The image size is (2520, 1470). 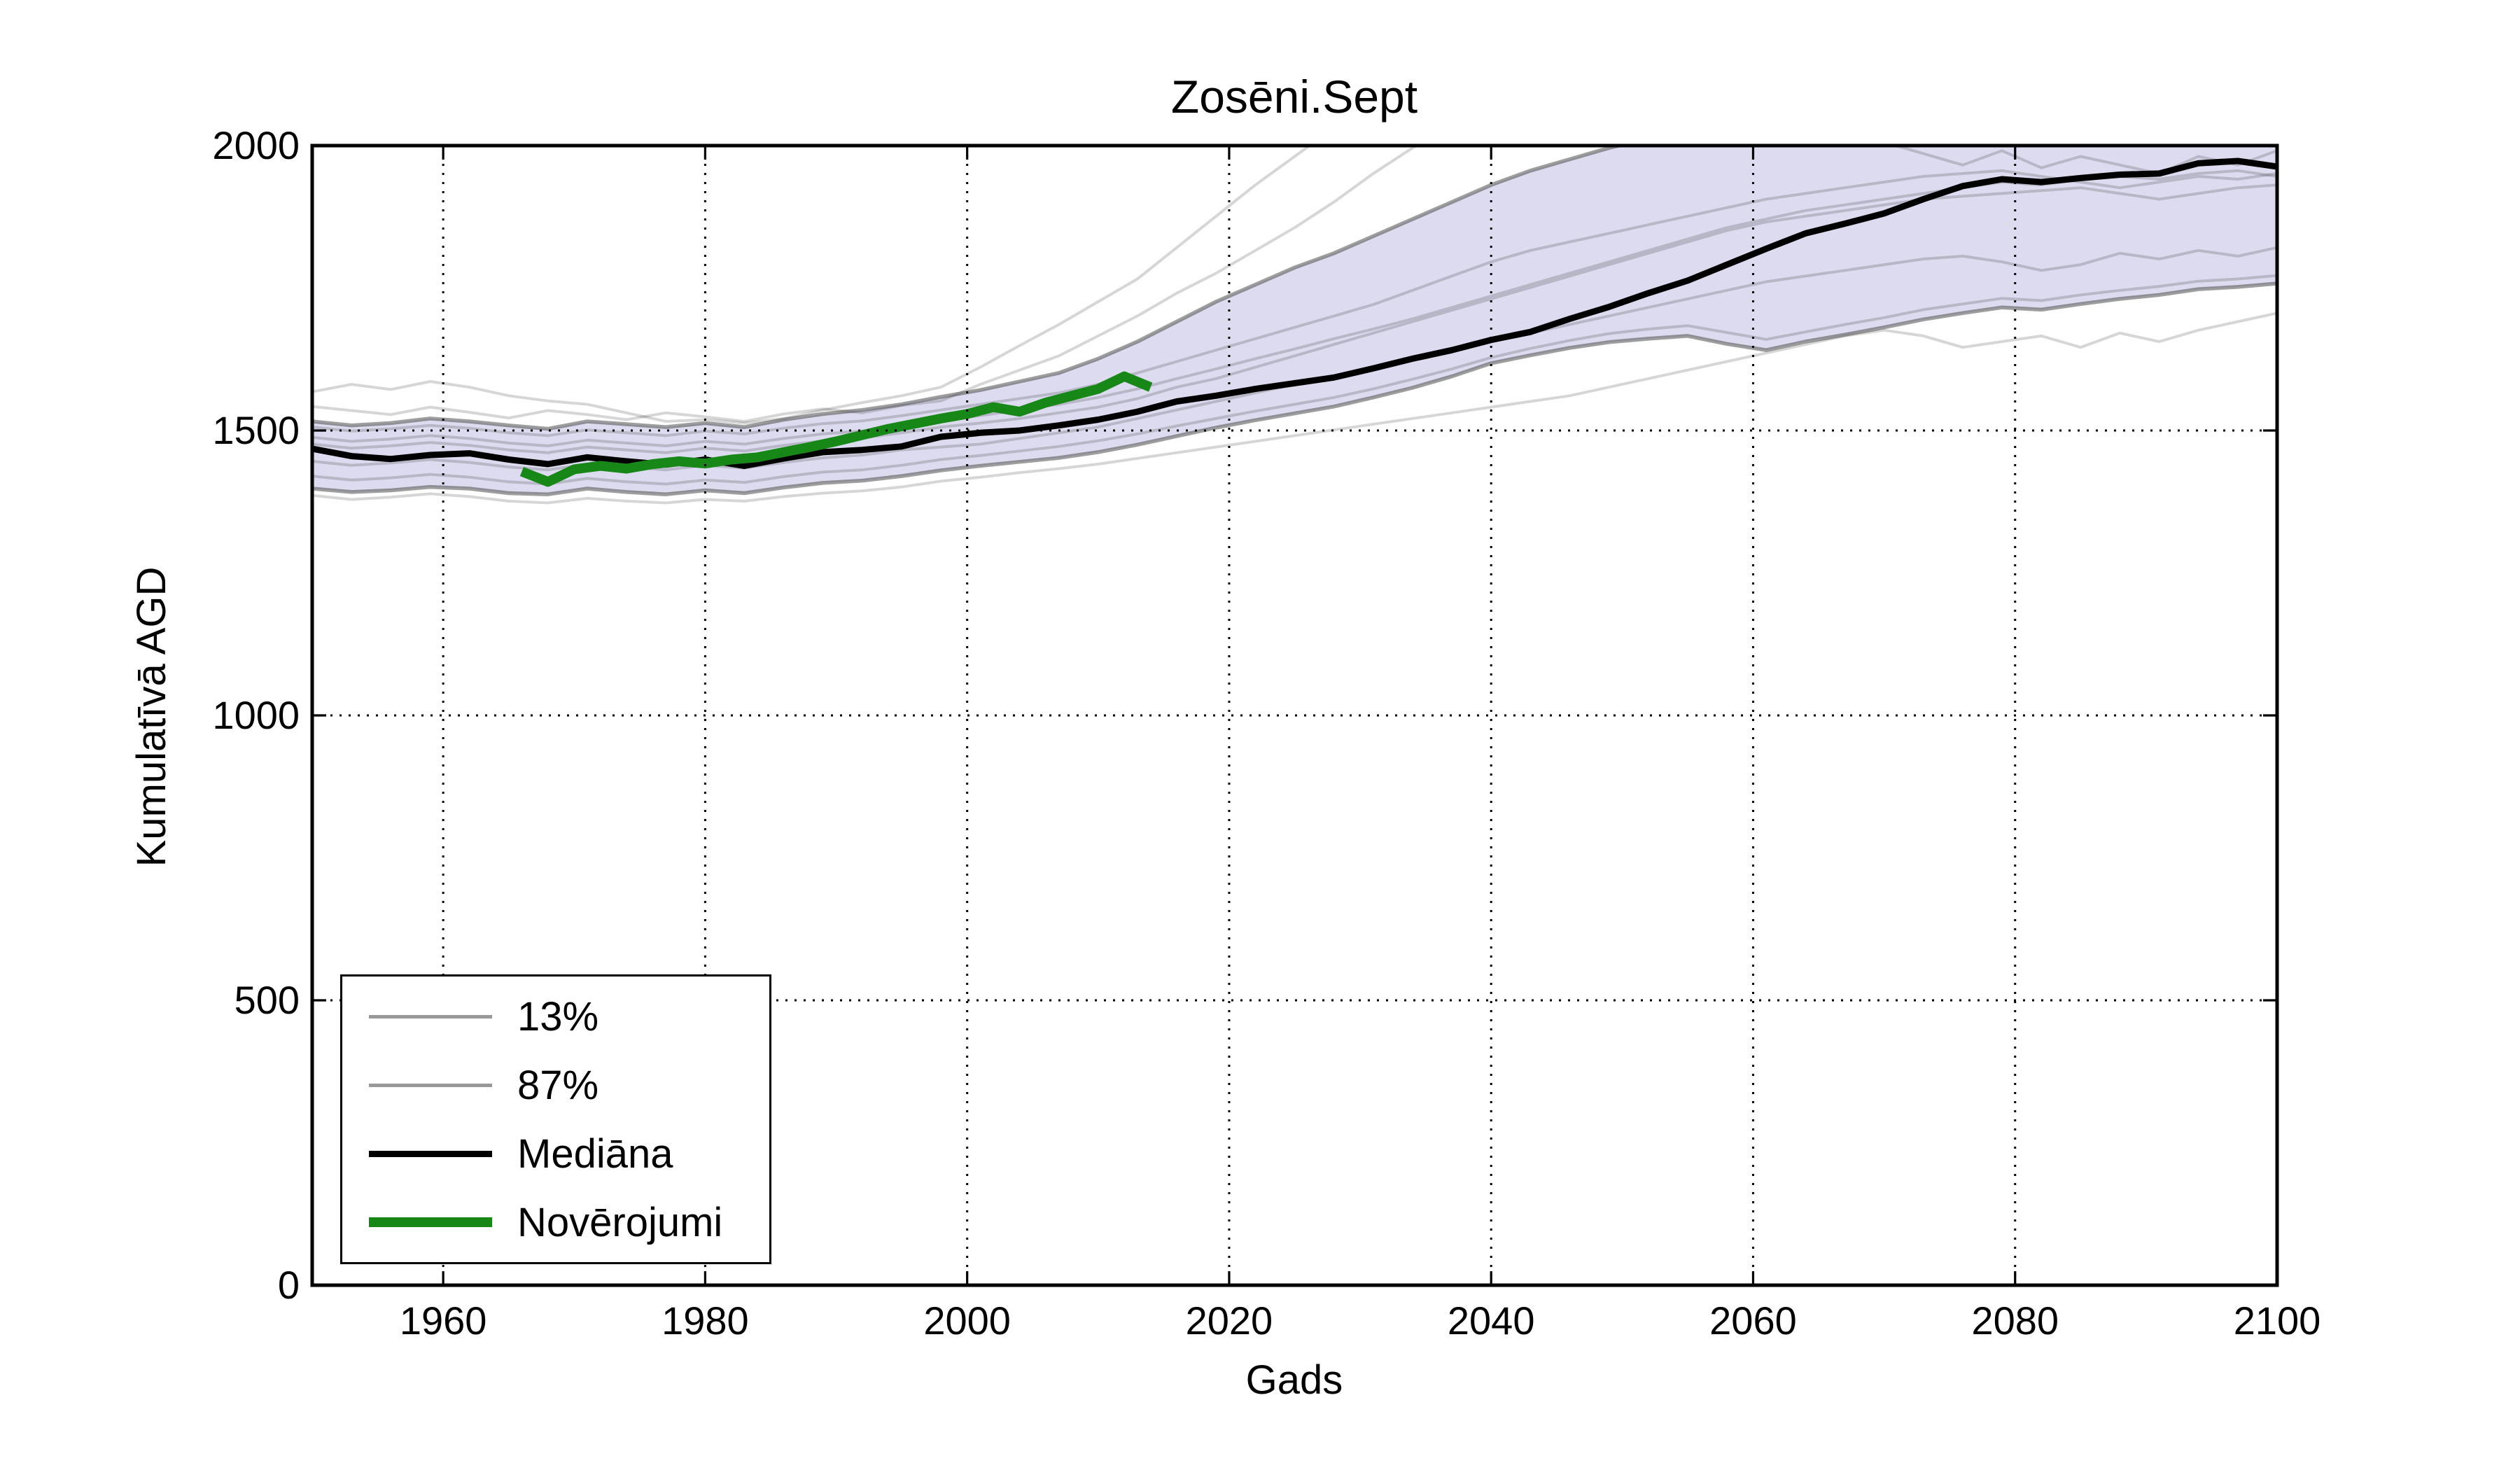 I want to click on legend-label-observations: Novērojumi, so click(x=620, y=1222).